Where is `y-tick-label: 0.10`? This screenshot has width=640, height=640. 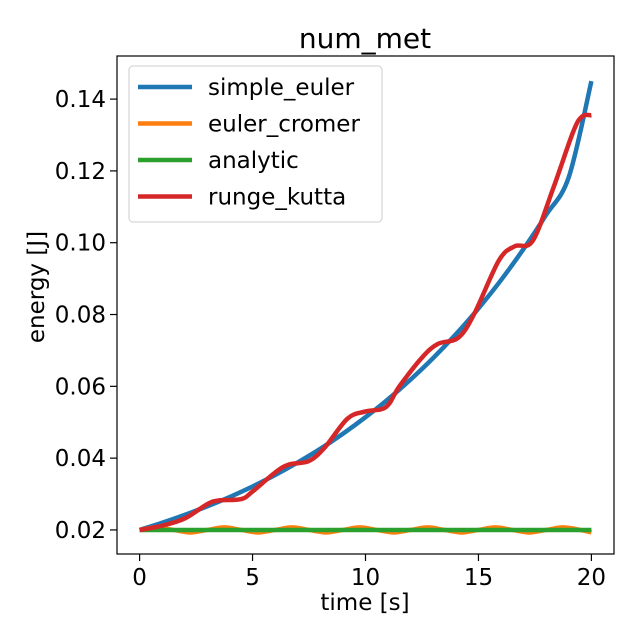
y-tick-label: 0.10 is located at coordinates (80, 244).